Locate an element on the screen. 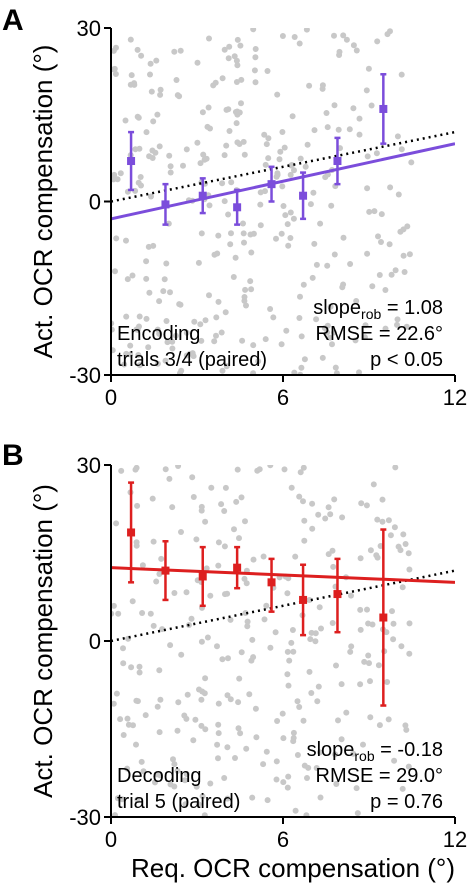 This screenshot has width=474, height=885. x-tick-label: 12 is located at coordinates (455, 839).